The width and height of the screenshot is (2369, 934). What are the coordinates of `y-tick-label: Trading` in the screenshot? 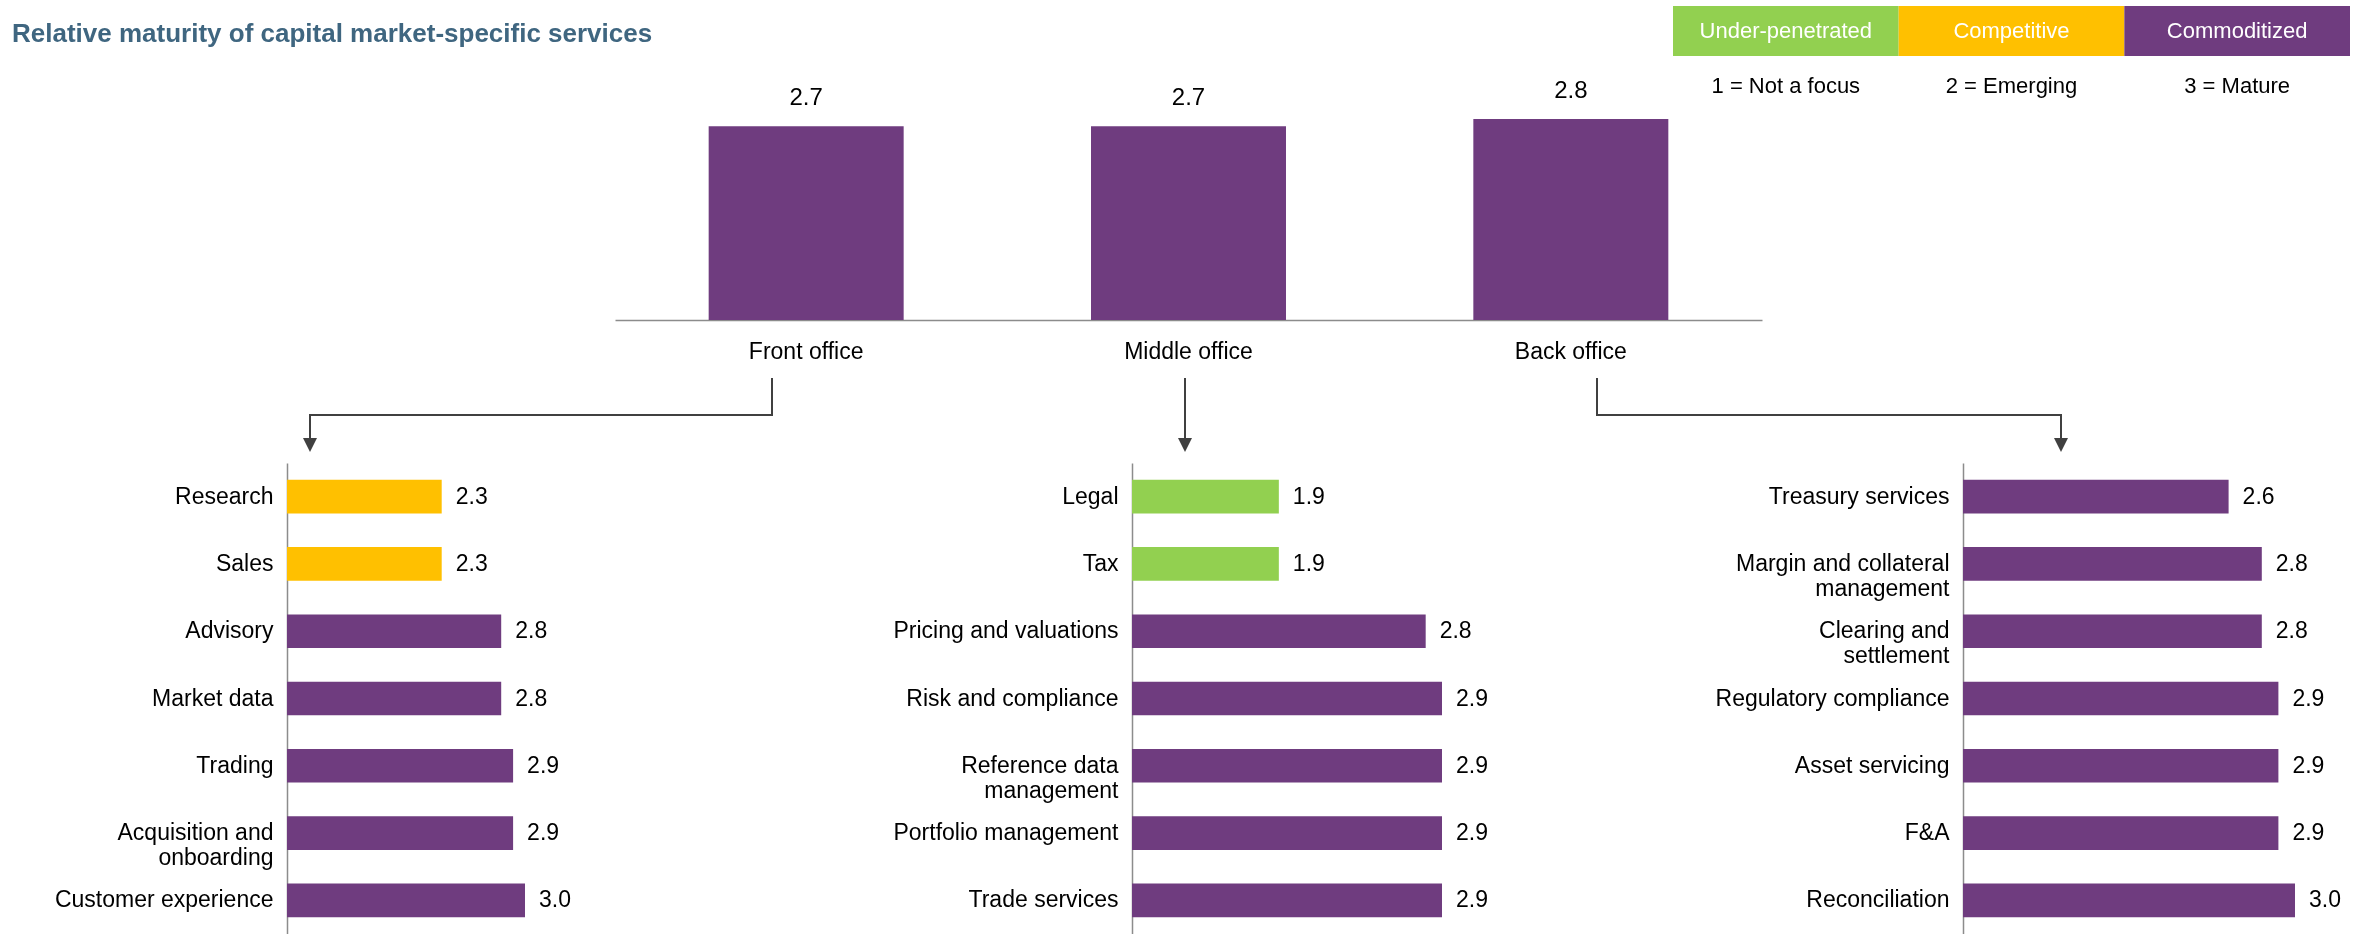 It's located at (235, 764).